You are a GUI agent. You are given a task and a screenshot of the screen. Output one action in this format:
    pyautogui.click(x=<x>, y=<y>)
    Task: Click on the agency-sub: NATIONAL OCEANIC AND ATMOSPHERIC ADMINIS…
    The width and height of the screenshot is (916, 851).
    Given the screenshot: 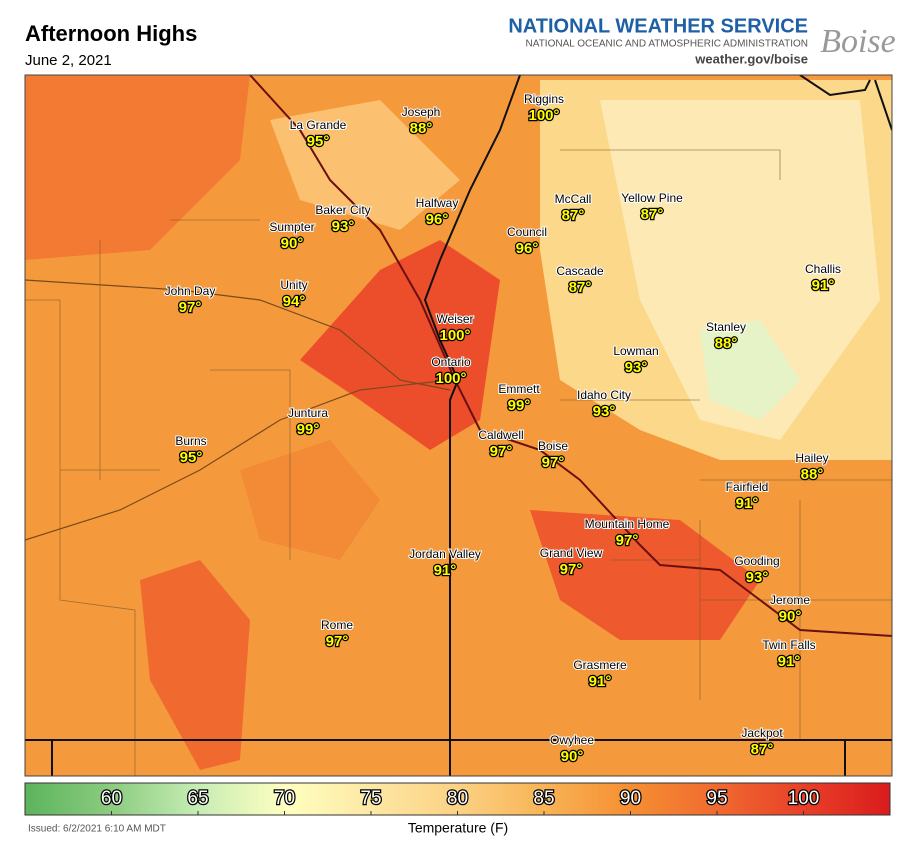 What is the action you would take?
    pyautogui.click(x=667, y=44)
    